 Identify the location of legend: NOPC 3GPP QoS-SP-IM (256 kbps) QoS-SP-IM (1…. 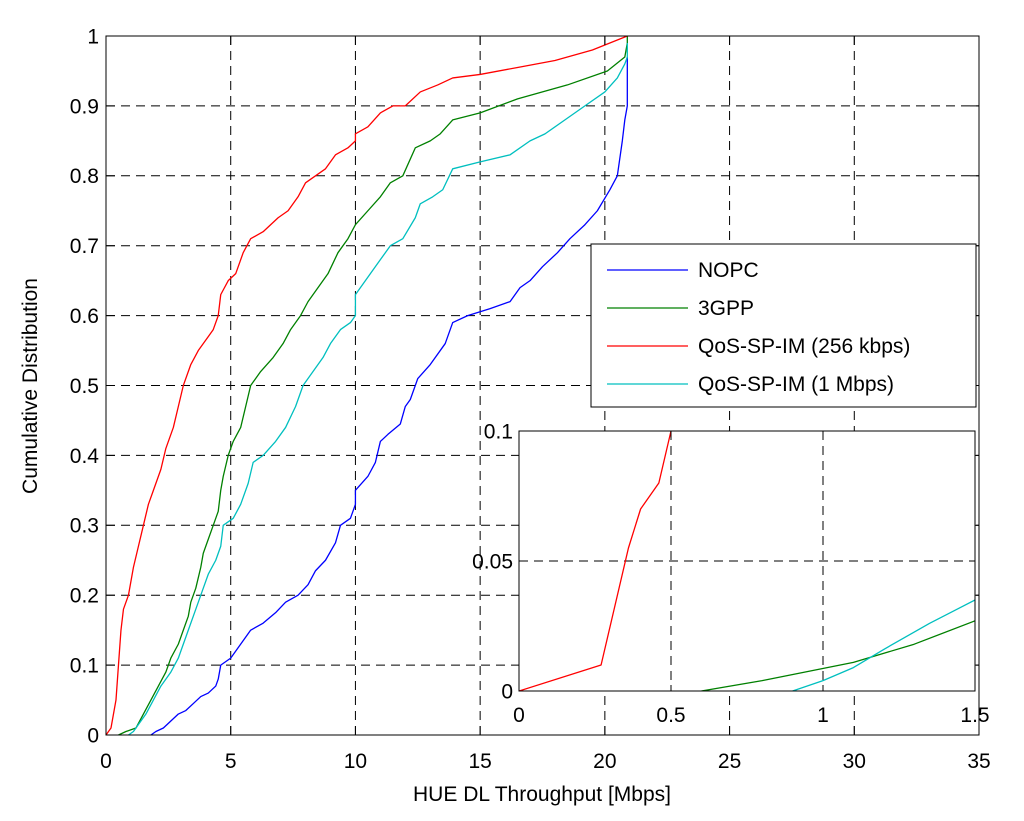
(783, 325).